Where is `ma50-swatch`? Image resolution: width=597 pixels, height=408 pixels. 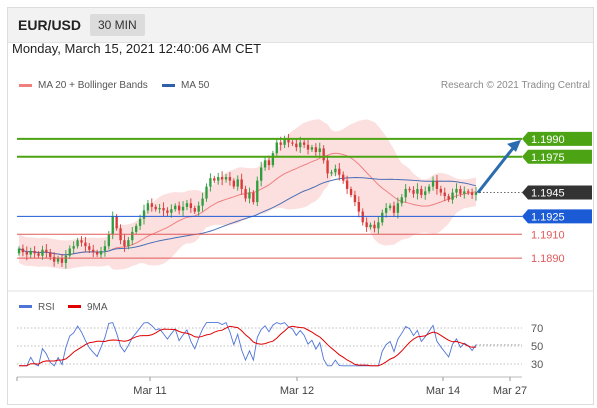 ma50-swatch is located at coordinates (168, 85).